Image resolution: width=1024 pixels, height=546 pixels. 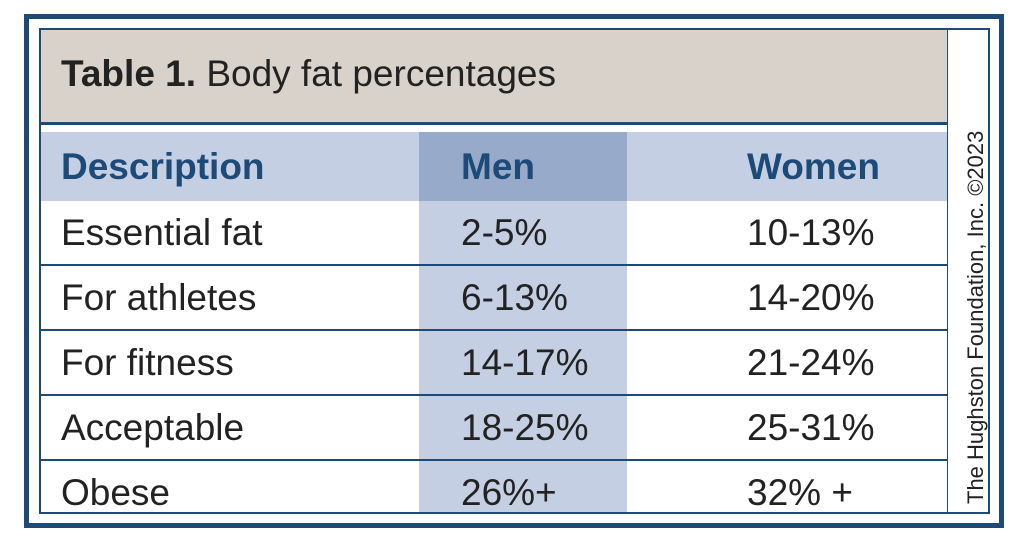 What do you see at coordinates (381, 73) in the screenshot?
I see `table-title-text: Body fat percentages` at bounding box center [381, 73].